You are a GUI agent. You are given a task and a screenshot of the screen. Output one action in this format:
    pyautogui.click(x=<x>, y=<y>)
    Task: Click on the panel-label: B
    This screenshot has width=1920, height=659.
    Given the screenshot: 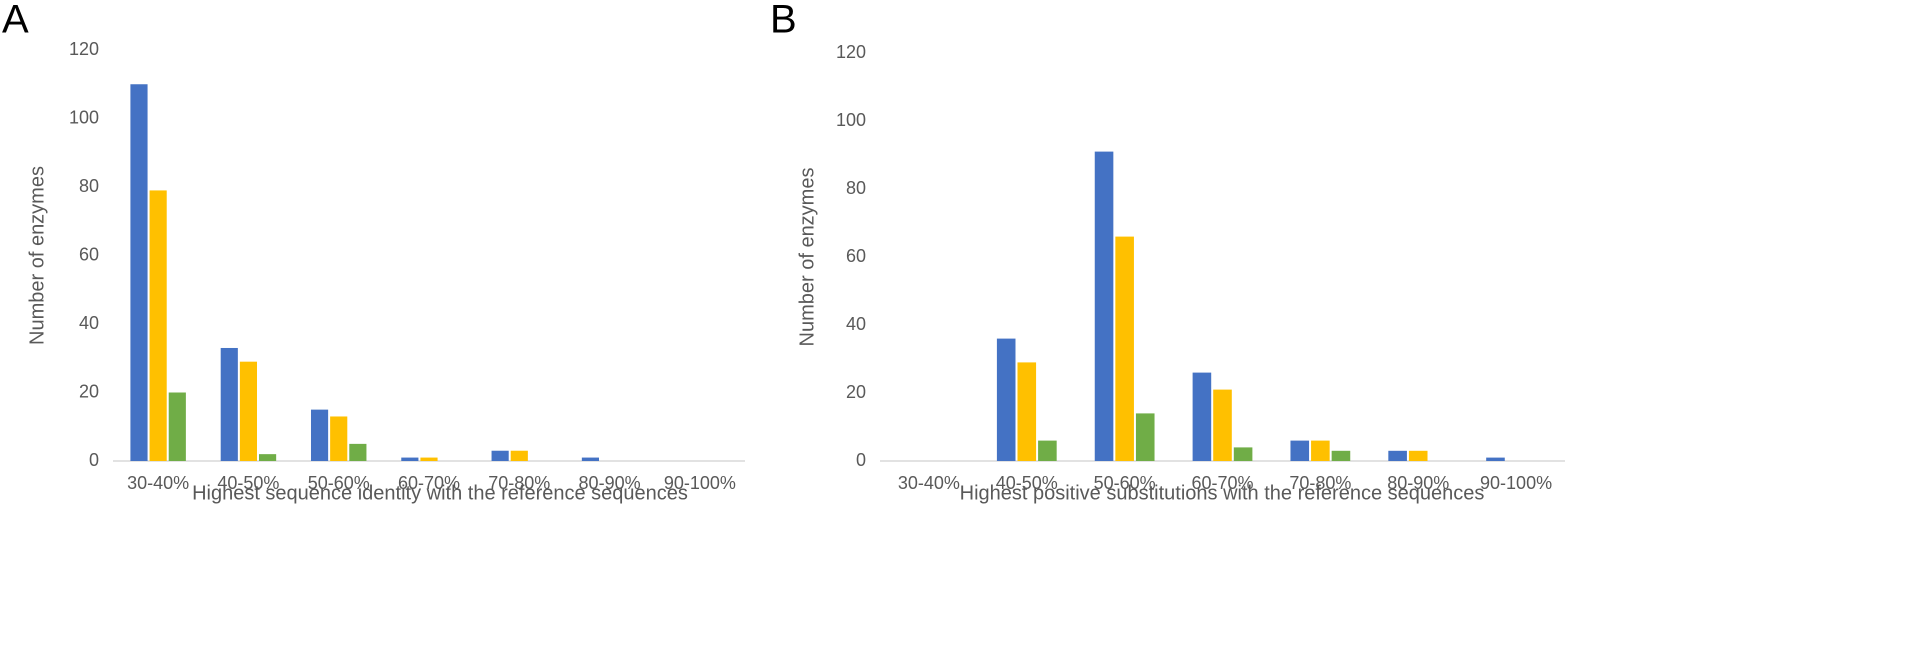 What is the action you would take?
    pyautogui.click(x=783, y=21)
    